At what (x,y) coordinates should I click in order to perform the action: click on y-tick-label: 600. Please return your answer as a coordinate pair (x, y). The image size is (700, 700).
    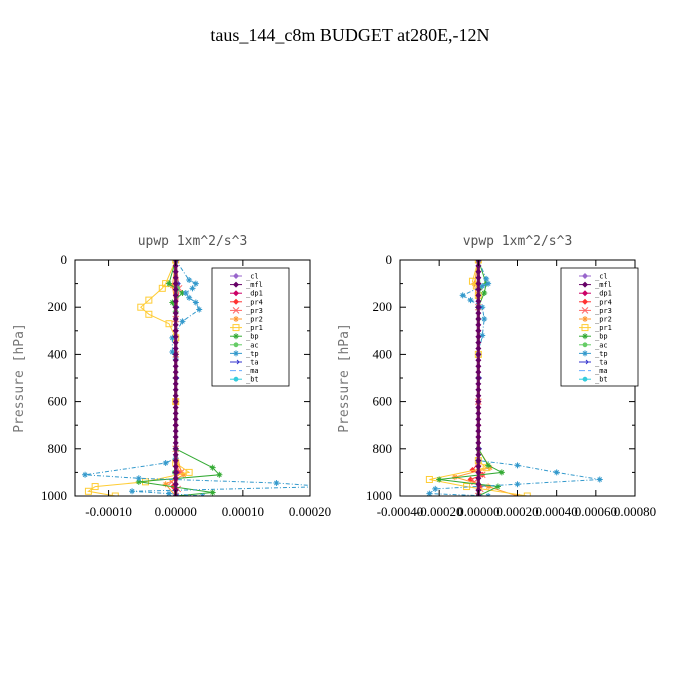
    Looking at the image, I should click on (383, 401).